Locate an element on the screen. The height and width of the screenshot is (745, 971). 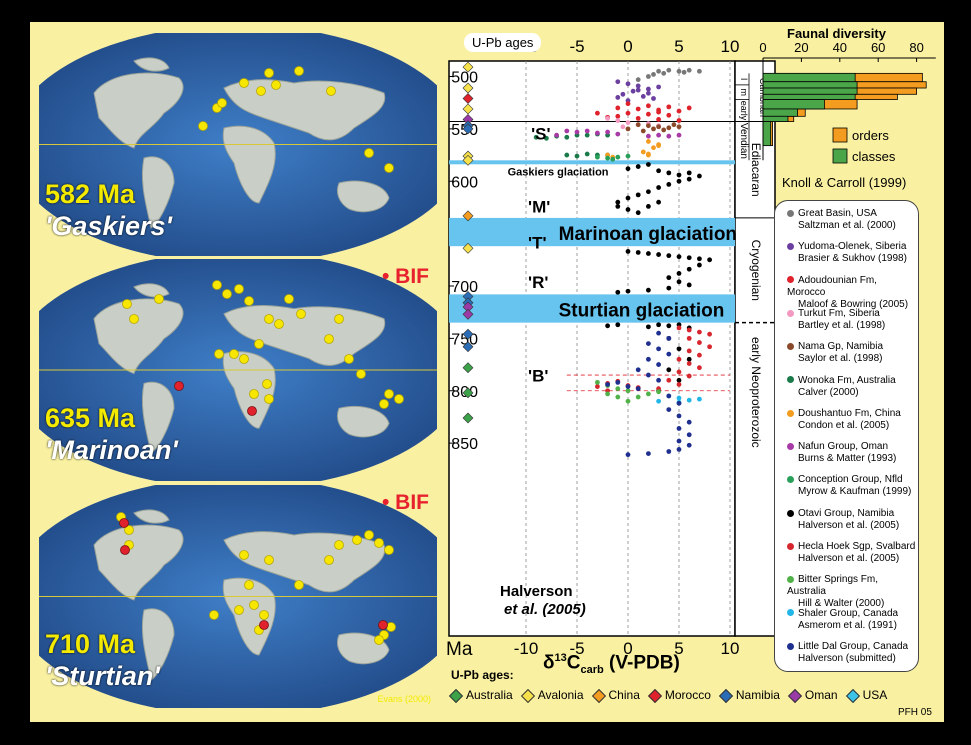
series-nafun-group-oman is located at coordinates (618, 133).